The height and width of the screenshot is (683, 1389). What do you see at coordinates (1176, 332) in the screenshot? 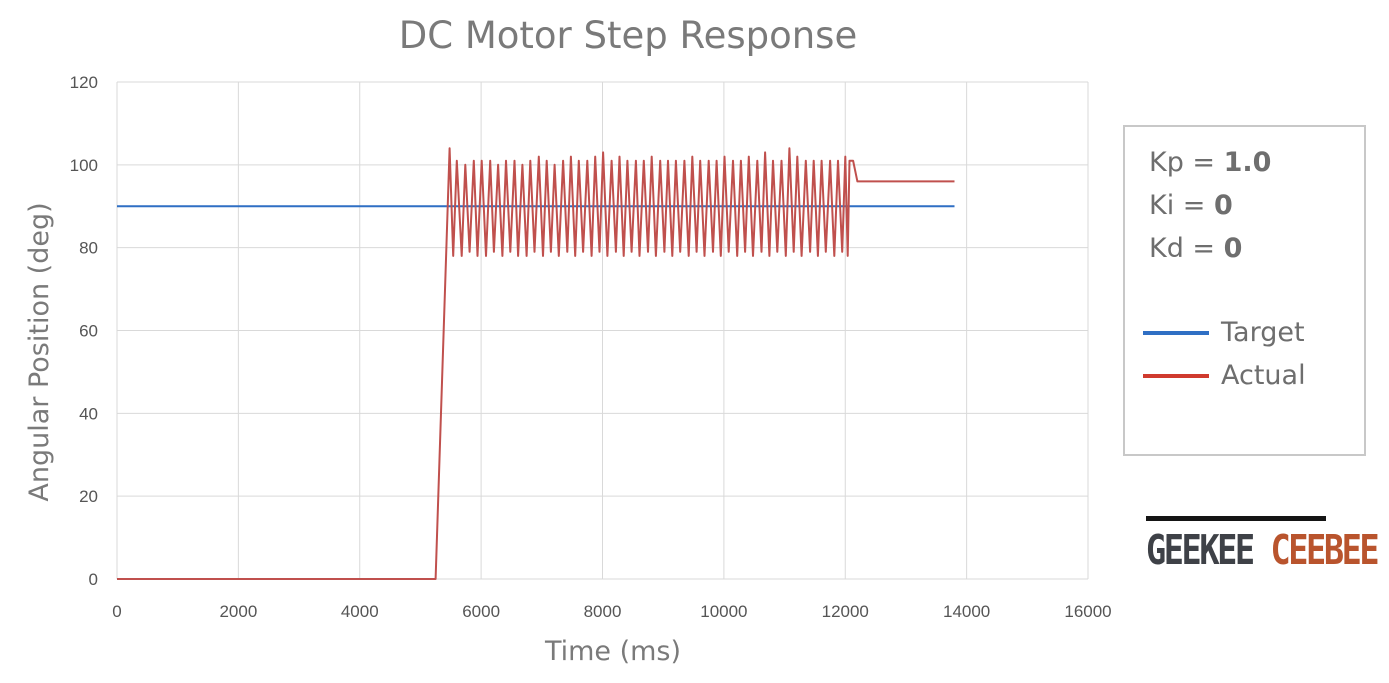
I see `legend-swatch-target` at bounding box center [1176, 332].